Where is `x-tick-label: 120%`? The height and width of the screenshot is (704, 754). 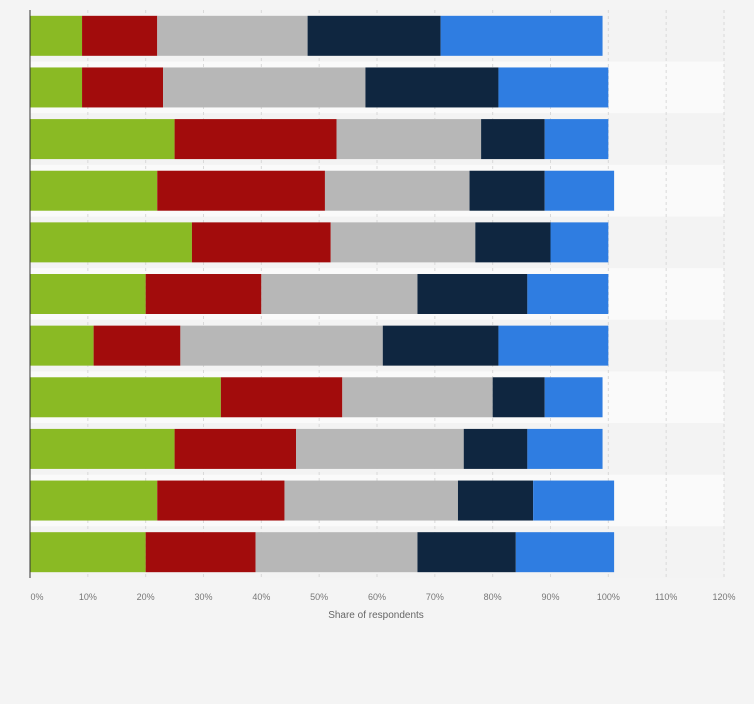 x-tick-label: 120% is located at coordinates (723, 597).